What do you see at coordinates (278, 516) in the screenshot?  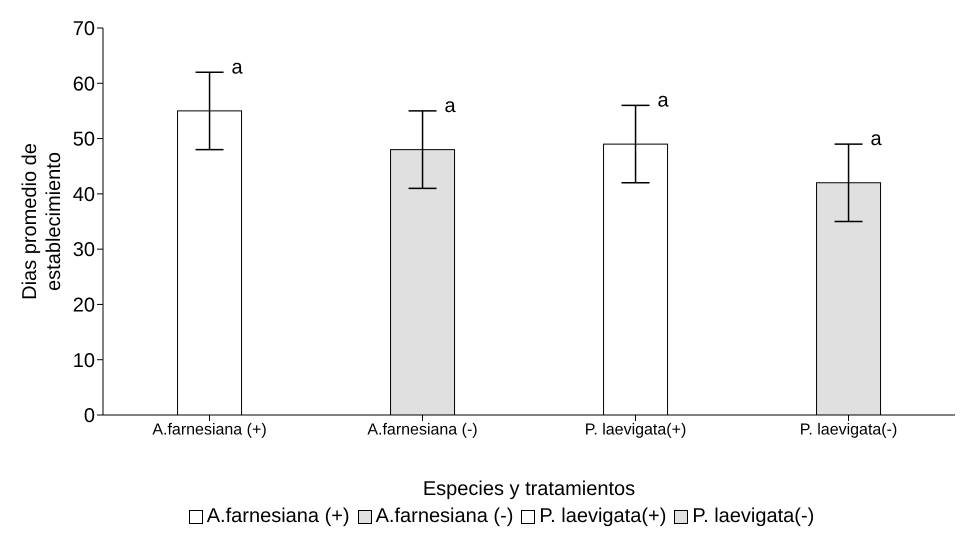 I see `legend-label: A.farnesiana (+)` at bounding box center [278, 516].